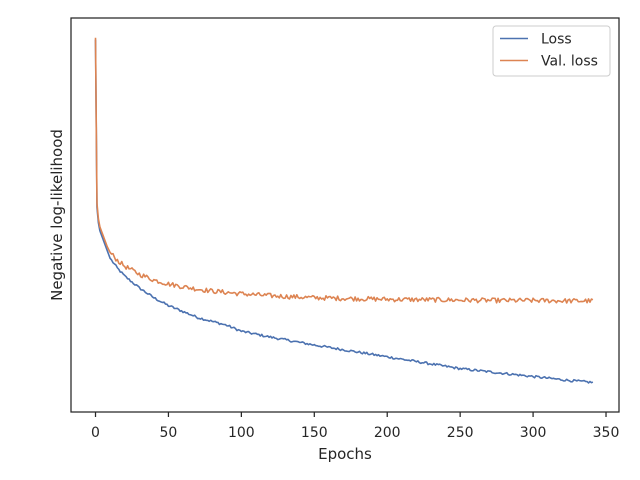  What do you see at coordinates (387, 433) in the screenshot?
I see `x-tick-label: 200` at bounding box center [387, 433].